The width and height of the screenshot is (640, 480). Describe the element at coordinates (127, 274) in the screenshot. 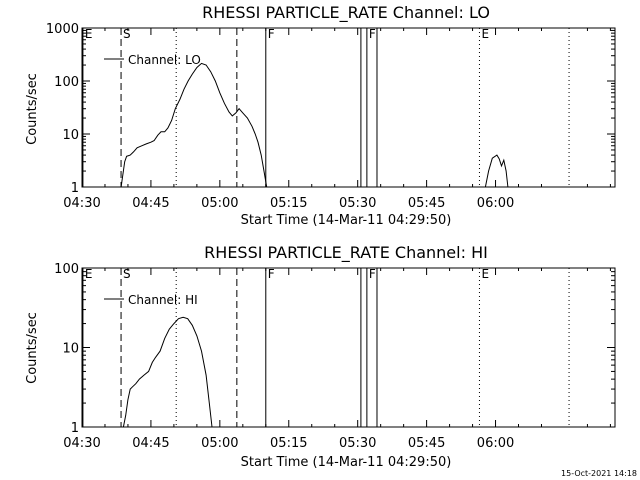

I see `hi-event-marker-label: S` at that location.